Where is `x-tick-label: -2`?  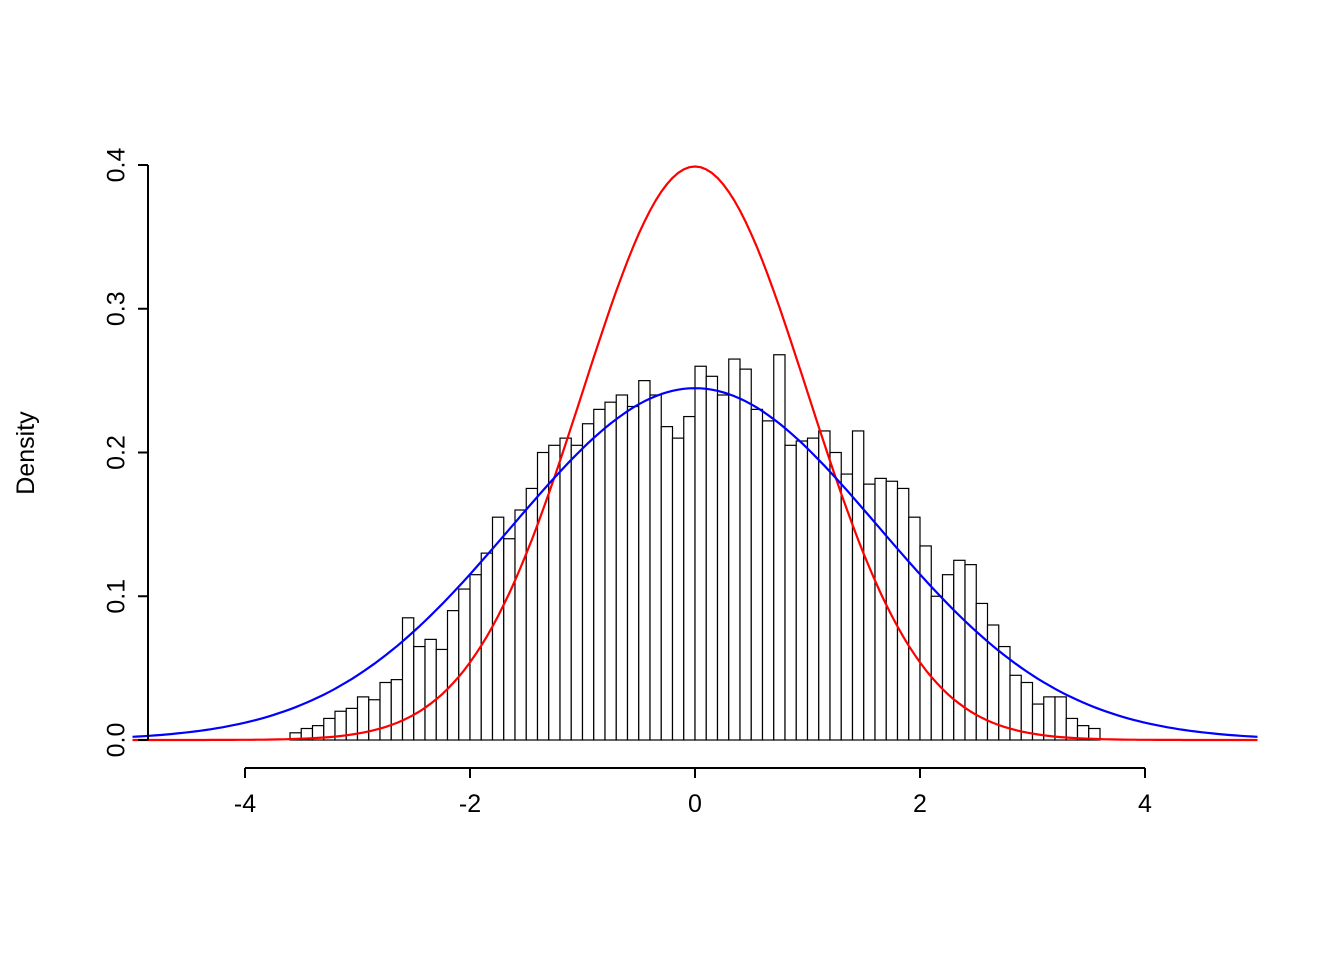
x-tick-label: -2 is located at coordinates (470, 804).